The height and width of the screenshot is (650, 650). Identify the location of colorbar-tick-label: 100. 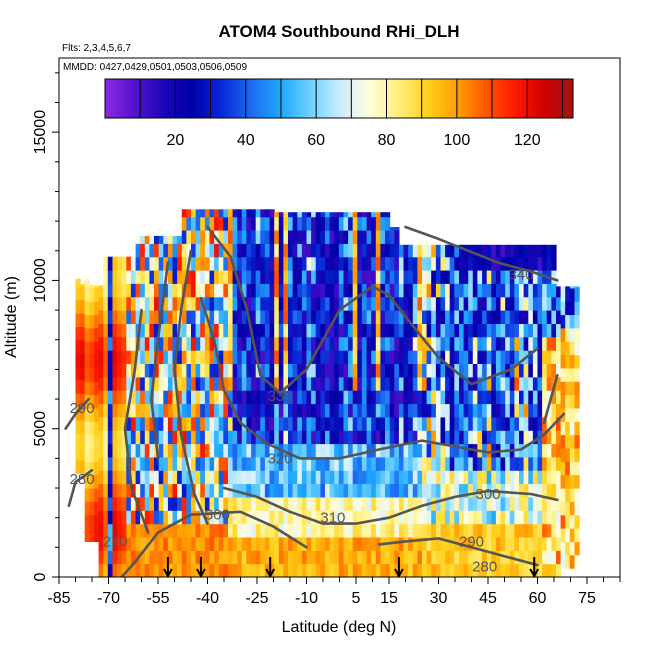
(457, 140).